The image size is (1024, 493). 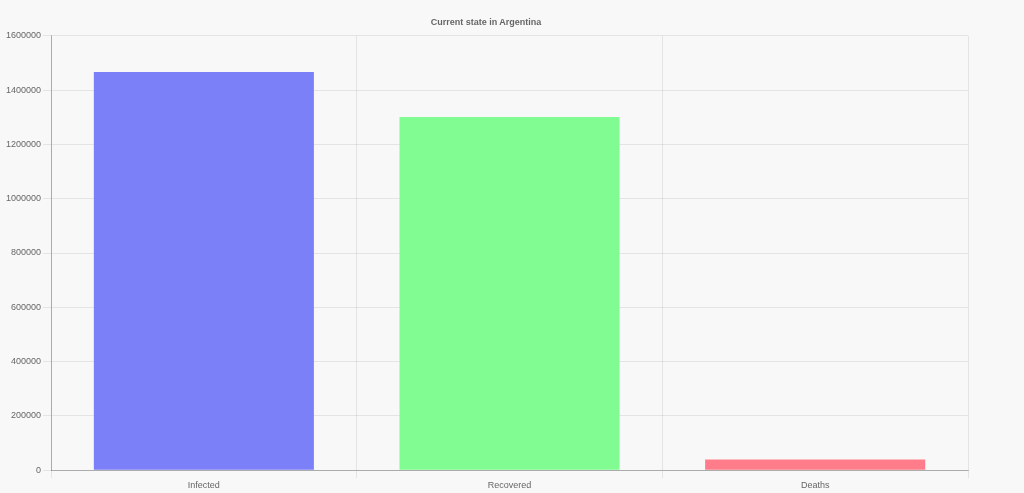 I want to click on x-tick-label: Recovered, so click(x=509, y=485).